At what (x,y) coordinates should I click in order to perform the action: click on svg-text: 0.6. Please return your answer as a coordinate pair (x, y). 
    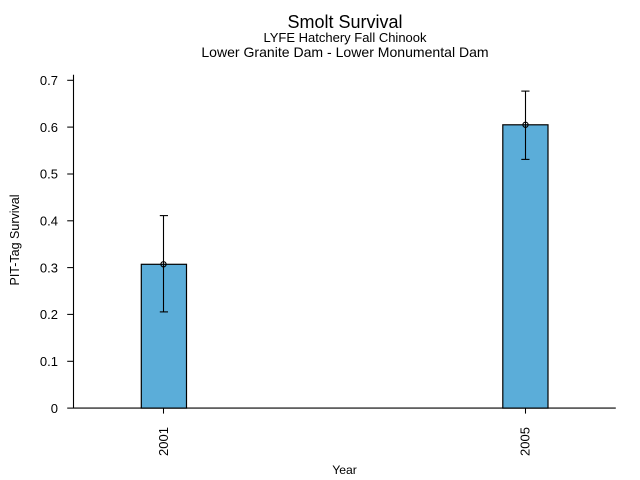
    Looking at the image, I should click on (49, 127).